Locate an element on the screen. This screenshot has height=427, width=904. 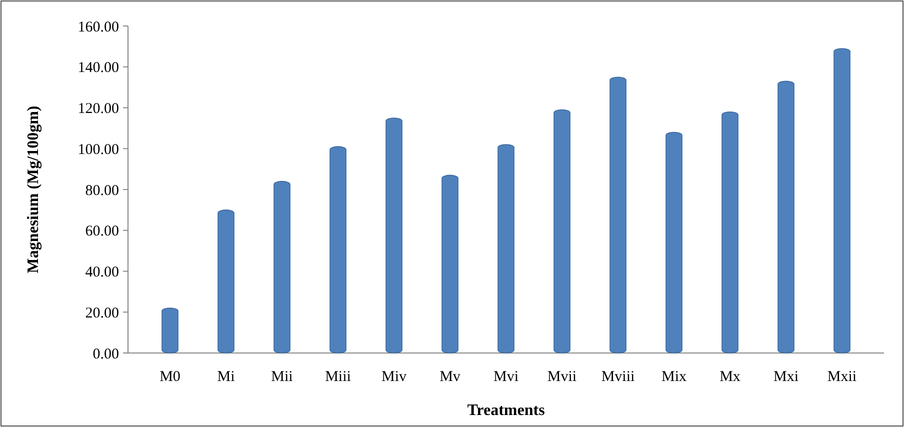
y-tick-label: 80.00 is located at coordinates (102, 190).